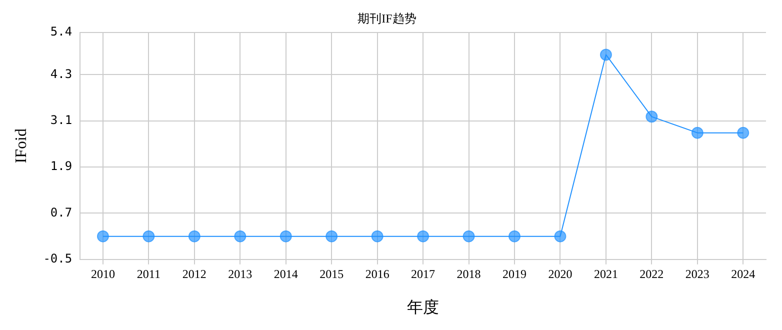  I want to click on x-tick-label: 2013, so click(240, 273).